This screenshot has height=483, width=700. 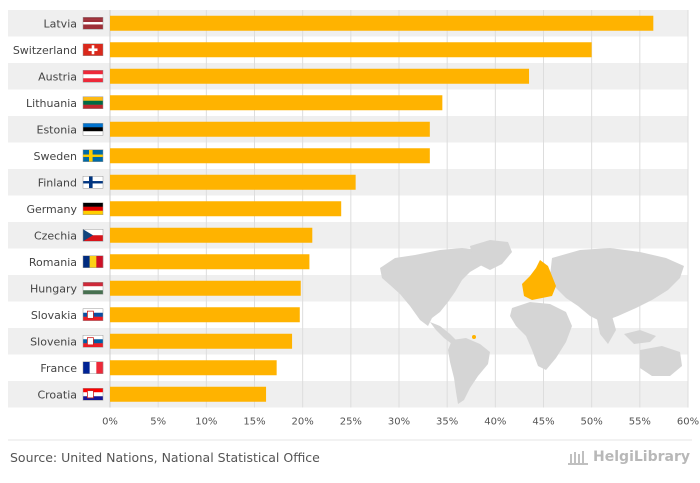 What do you see at coordinates (53, 288) in the screenshot?
I see `category-label: Hungary` at bounding box center [53, 288].